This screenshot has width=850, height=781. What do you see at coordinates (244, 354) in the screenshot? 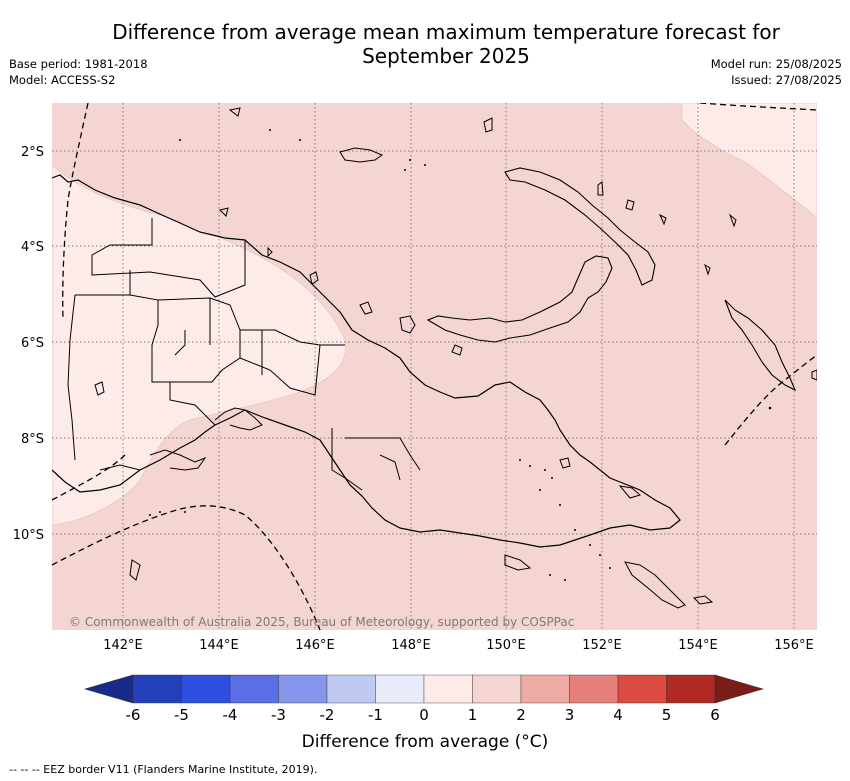
I see `provincial-borders` at bounding box center [244, 354].